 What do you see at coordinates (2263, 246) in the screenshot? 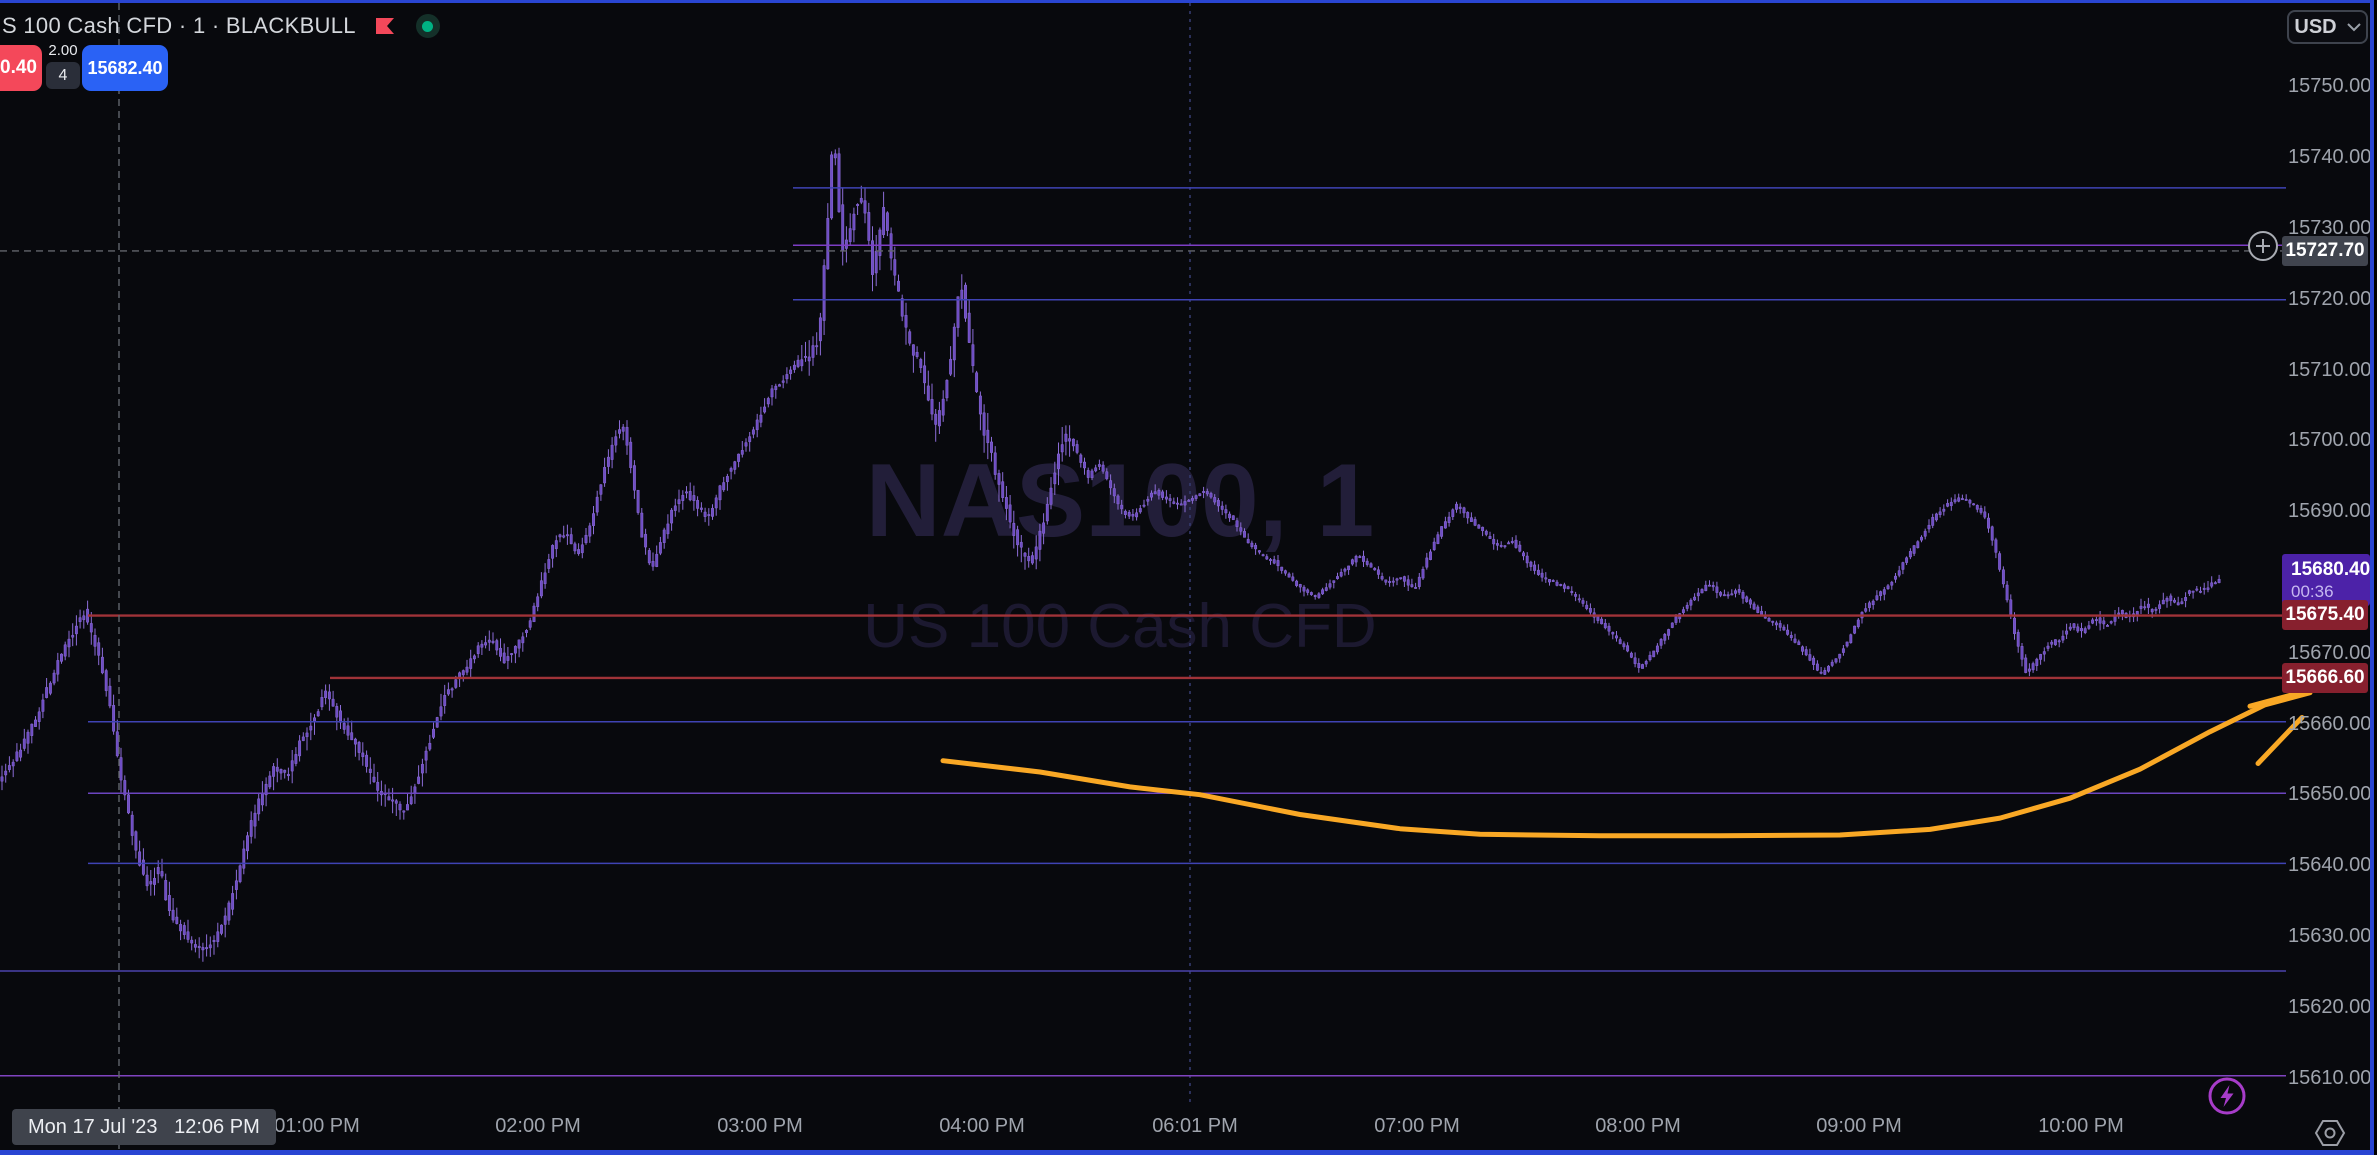
I see `add-alert-plus-button` at bounding box center [2263, 246].